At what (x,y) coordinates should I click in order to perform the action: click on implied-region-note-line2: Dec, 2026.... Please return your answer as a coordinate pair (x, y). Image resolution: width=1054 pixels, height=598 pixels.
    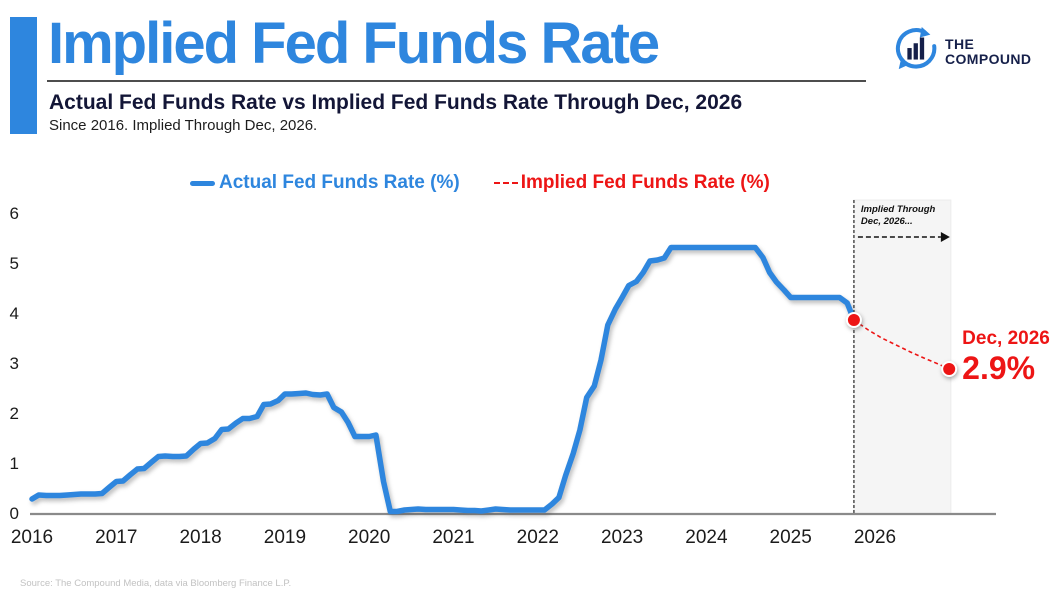
    Looking at the image, I should click on (886, 221).